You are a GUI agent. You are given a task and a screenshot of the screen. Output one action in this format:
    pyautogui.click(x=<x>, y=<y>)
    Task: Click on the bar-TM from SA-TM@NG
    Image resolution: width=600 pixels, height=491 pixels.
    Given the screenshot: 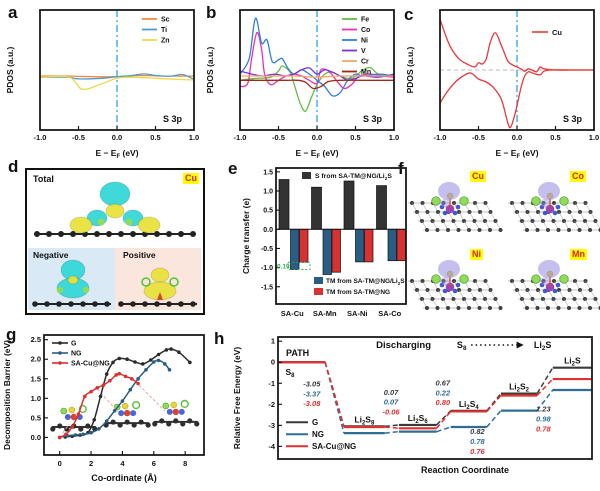 What is the action you would take?
    pyautogui.click(x=369, y=245)
    